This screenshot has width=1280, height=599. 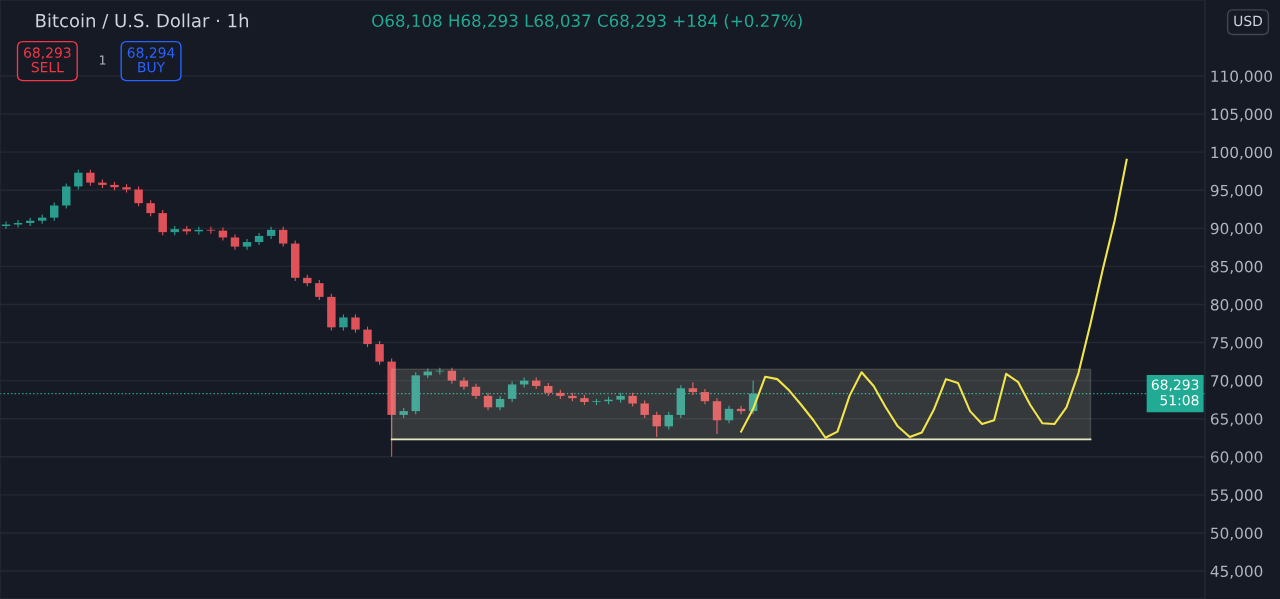 I want to click on y-tick-label: 80,000, so click(x=1236, y=305).